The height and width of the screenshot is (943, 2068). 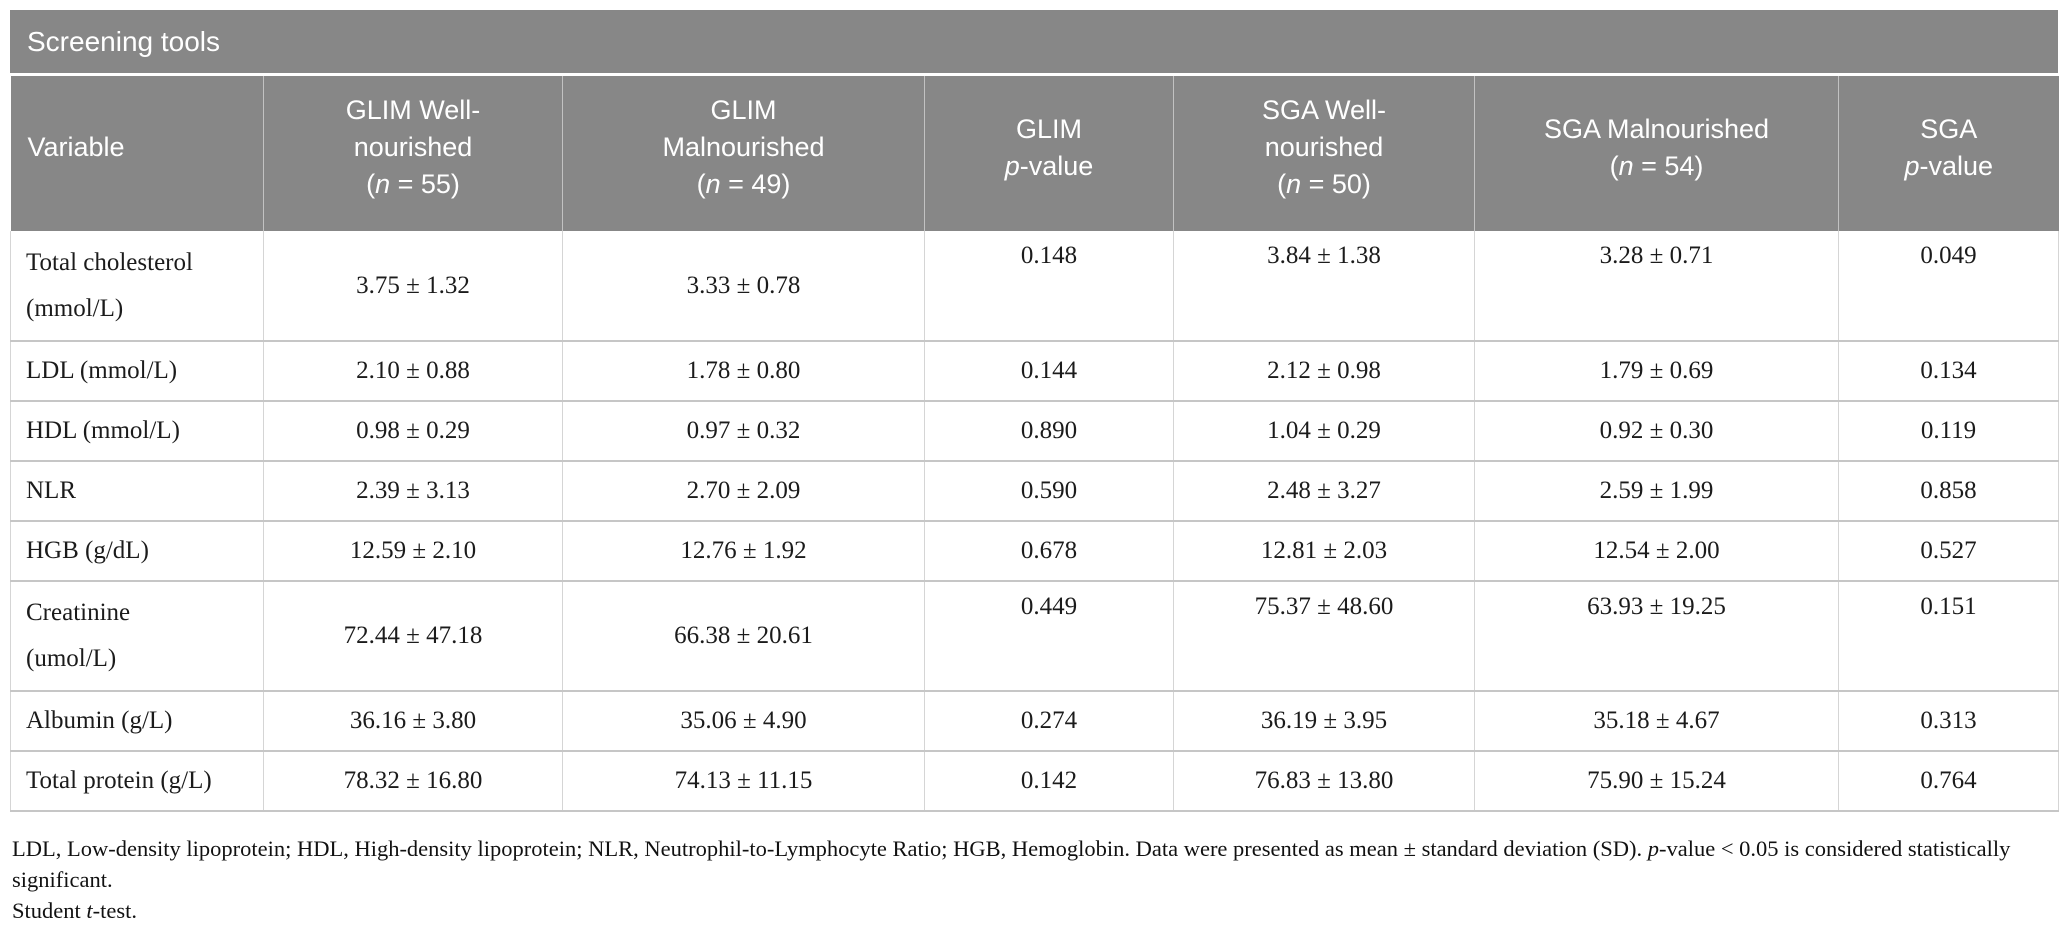 I want to click on cell-sga-well: 76.83 ± 13.80, so click(x=1324, y=781).